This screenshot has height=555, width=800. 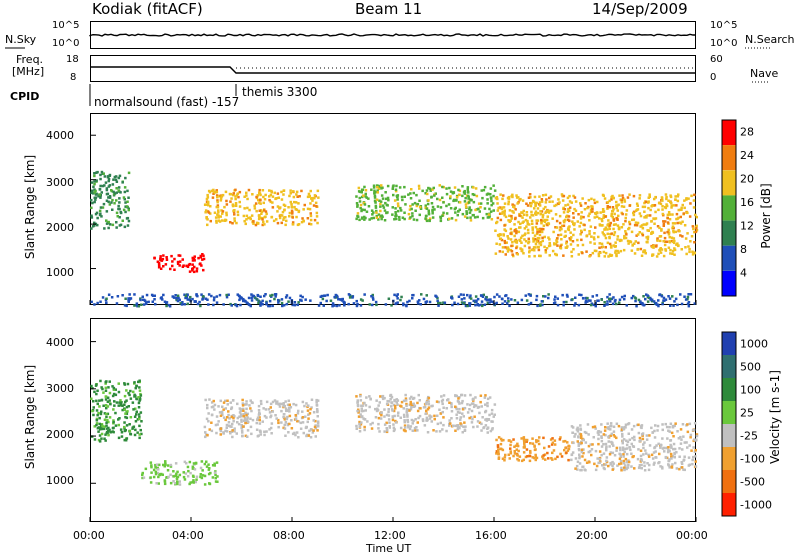 I want to click on nsky-label: N.Sky, so click(x=21, y=39).